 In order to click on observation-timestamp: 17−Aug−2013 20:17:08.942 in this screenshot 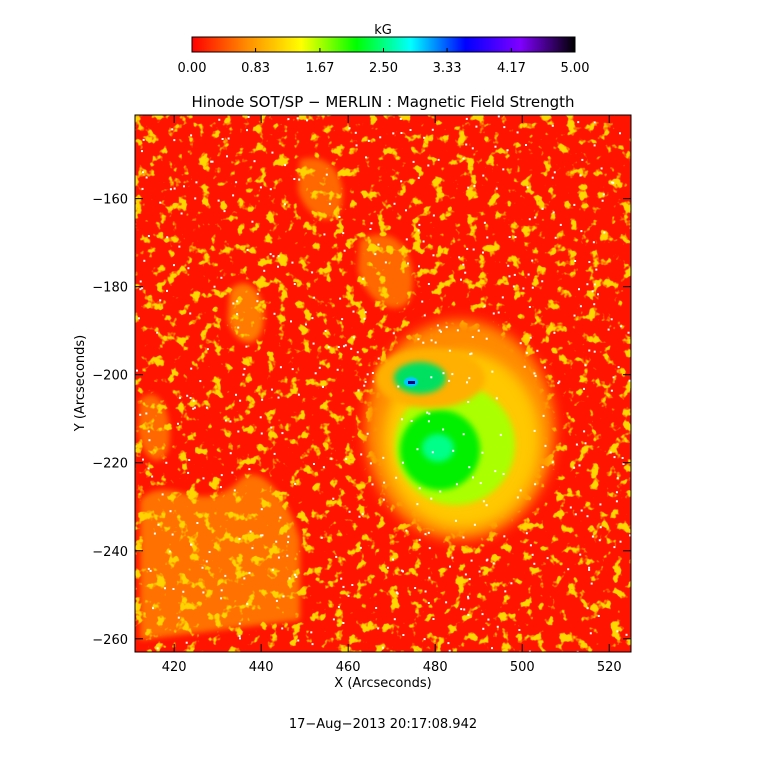, I will do `click(383, 724)`.